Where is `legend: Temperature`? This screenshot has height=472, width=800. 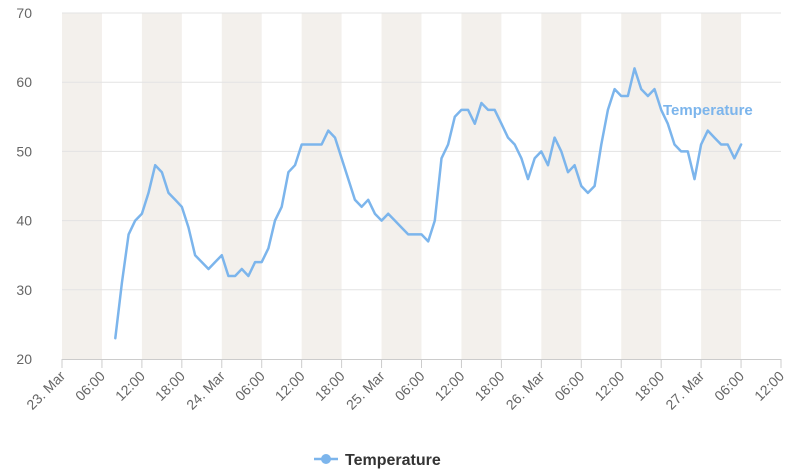 legend: Temperature is located at coordinates (377, 460).